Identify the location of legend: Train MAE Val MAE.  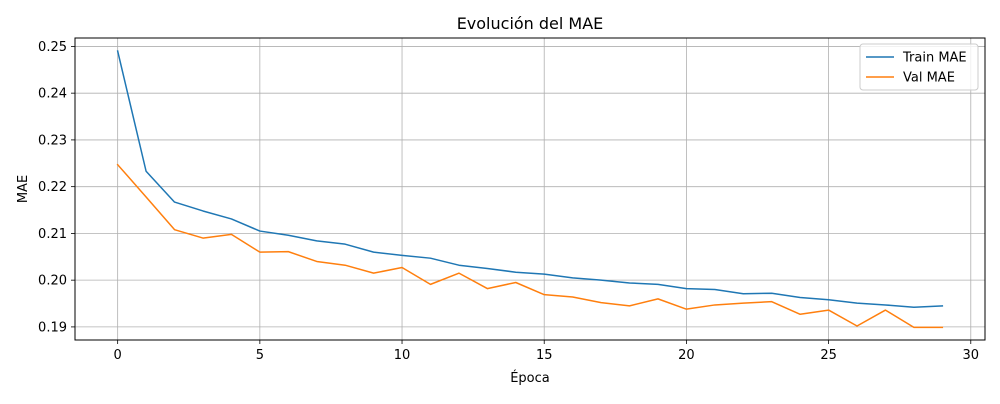
(919, 67).